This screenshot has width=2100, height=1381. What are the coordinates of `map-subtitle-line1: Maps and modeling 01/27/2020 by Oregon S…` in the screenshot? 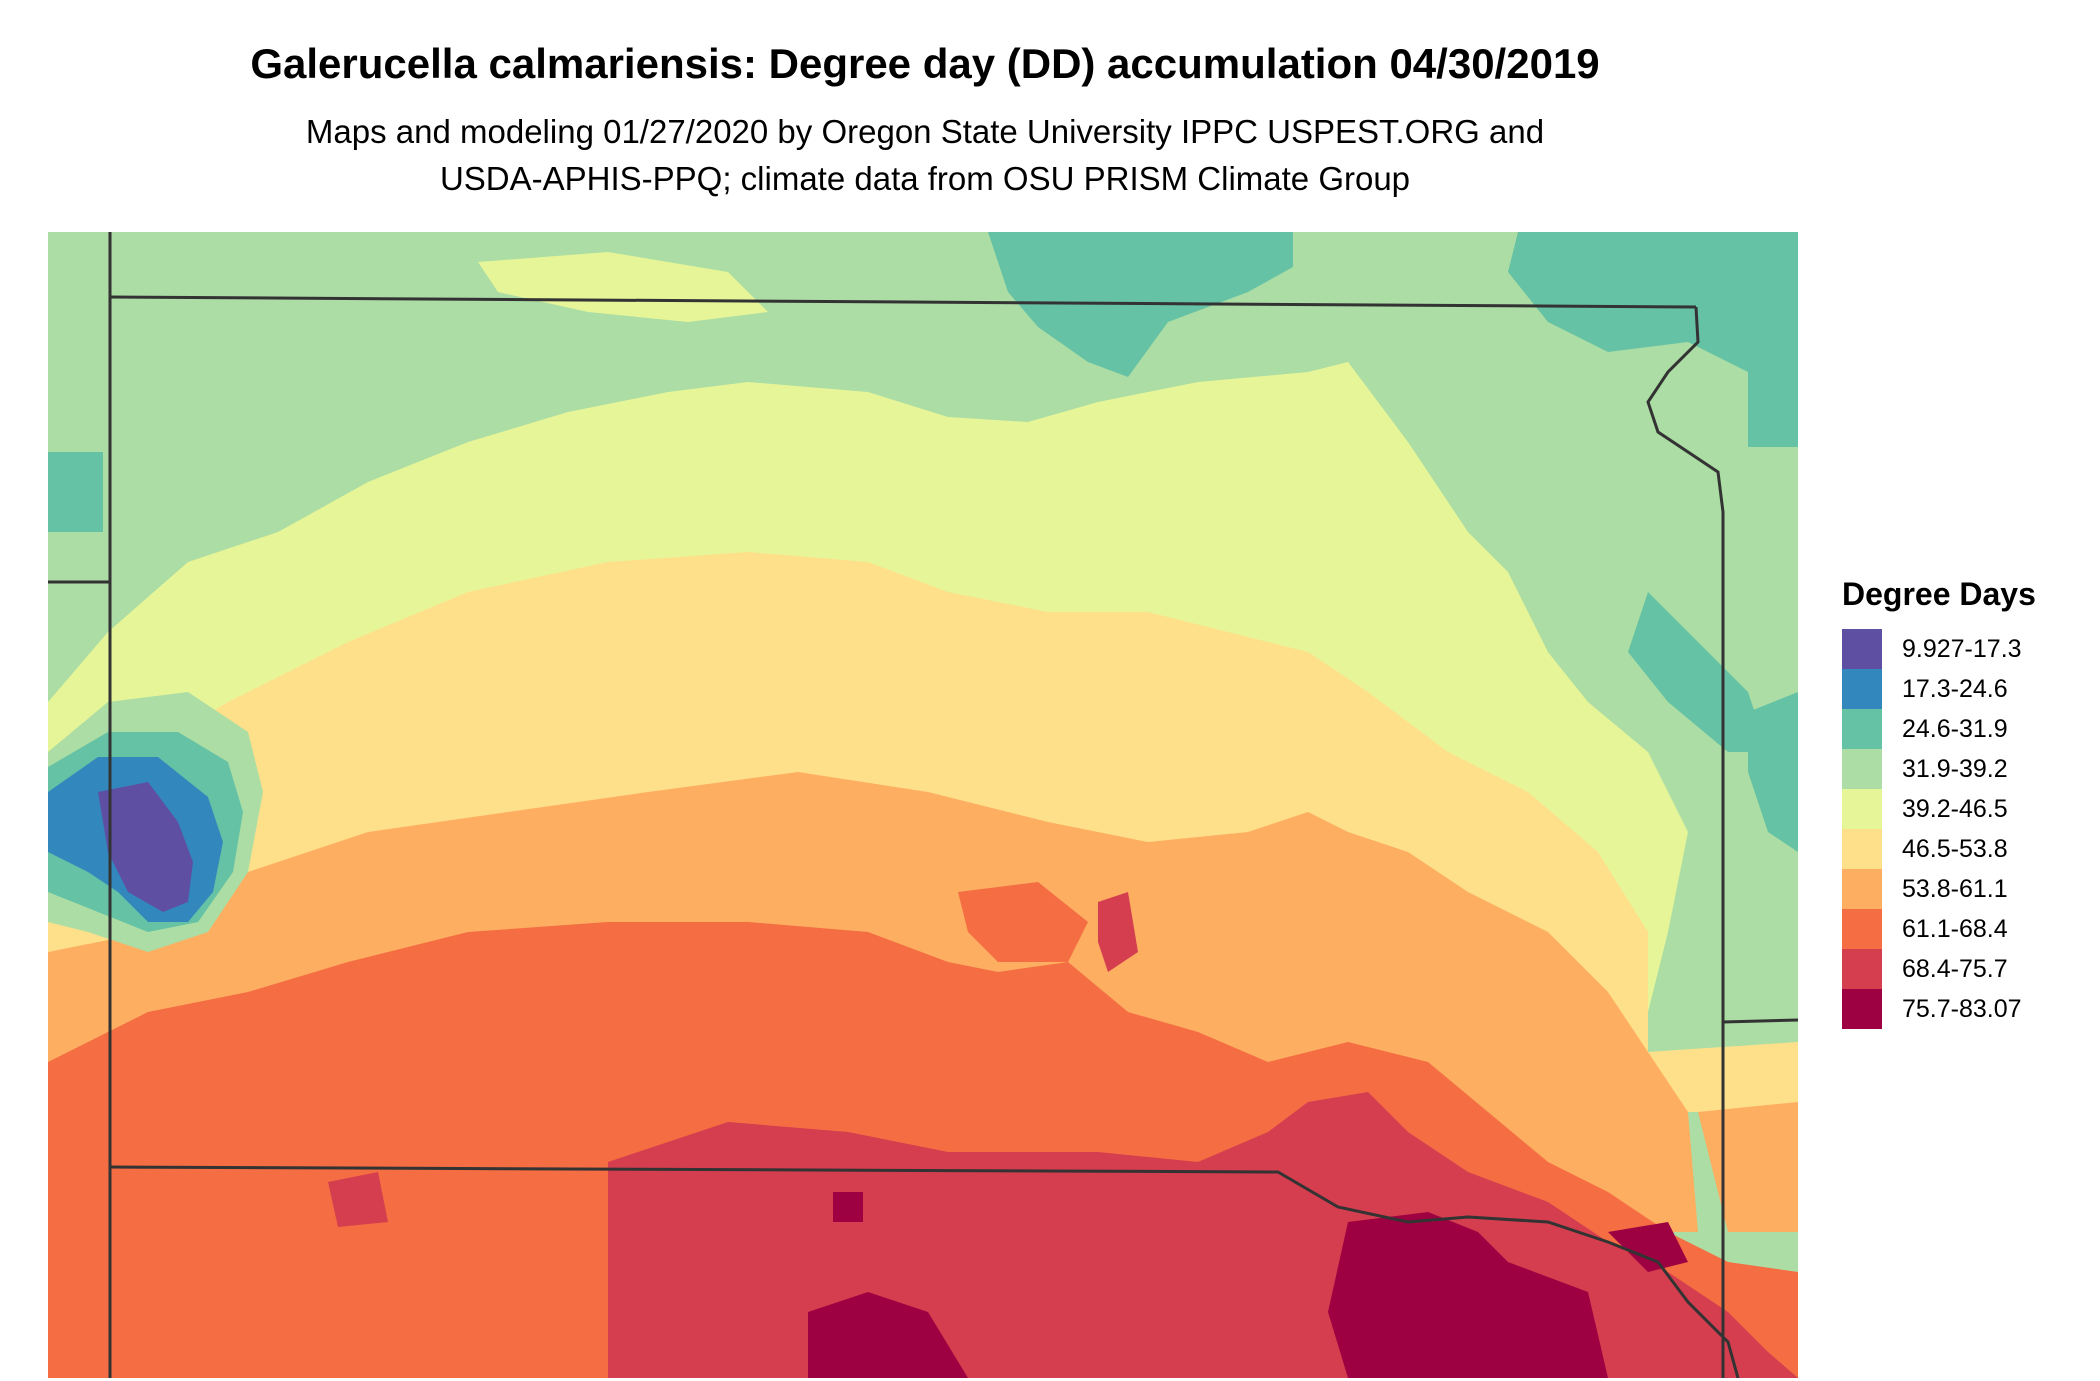 It's located at (925, 131).